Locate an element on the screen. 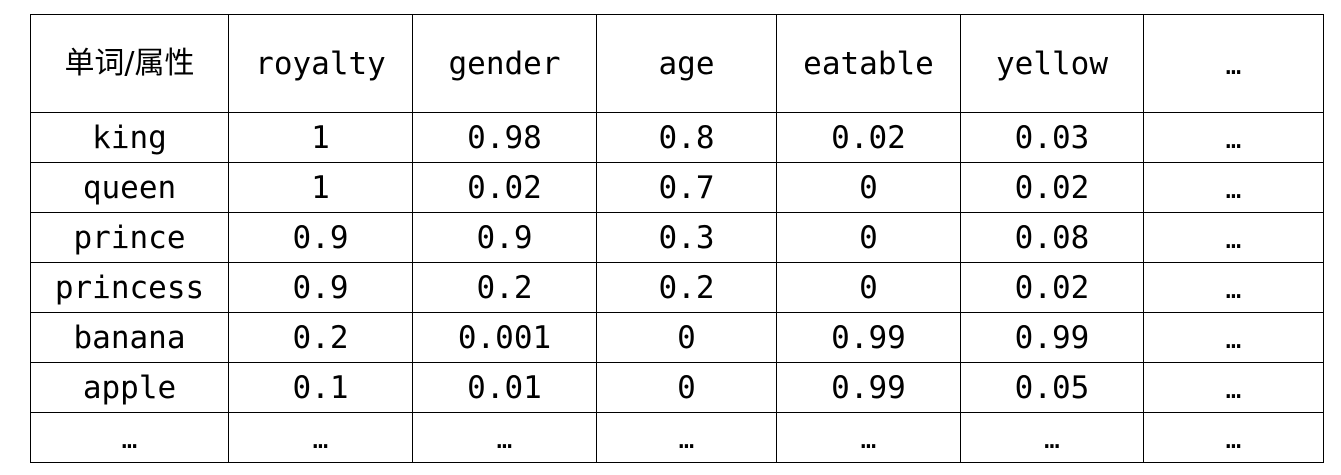 The height and width of the screenshot is (475, 1341). value-cell: 0.03 is located at coordinates (1052, 137).